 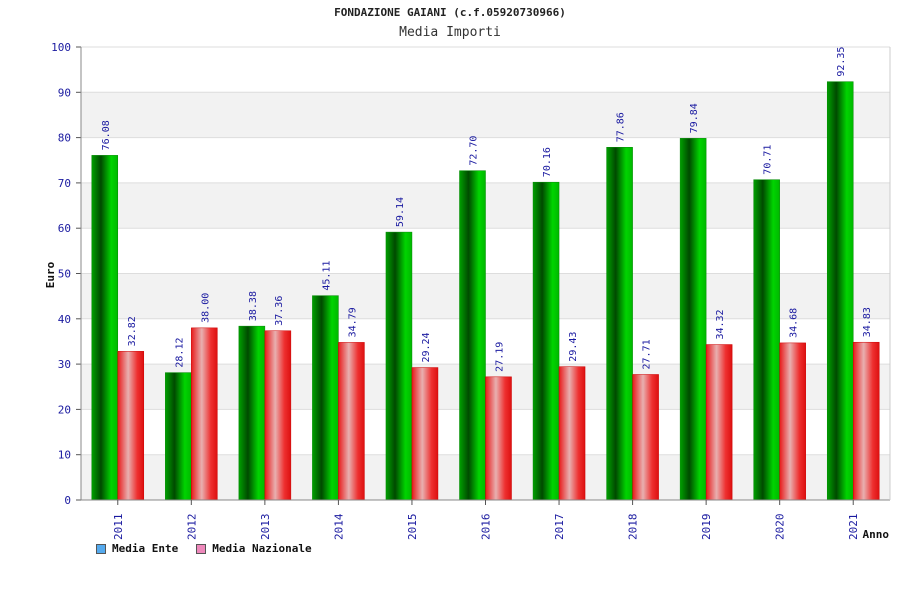 I want to click on data-label: 77.86, so click(x=621, y=127).